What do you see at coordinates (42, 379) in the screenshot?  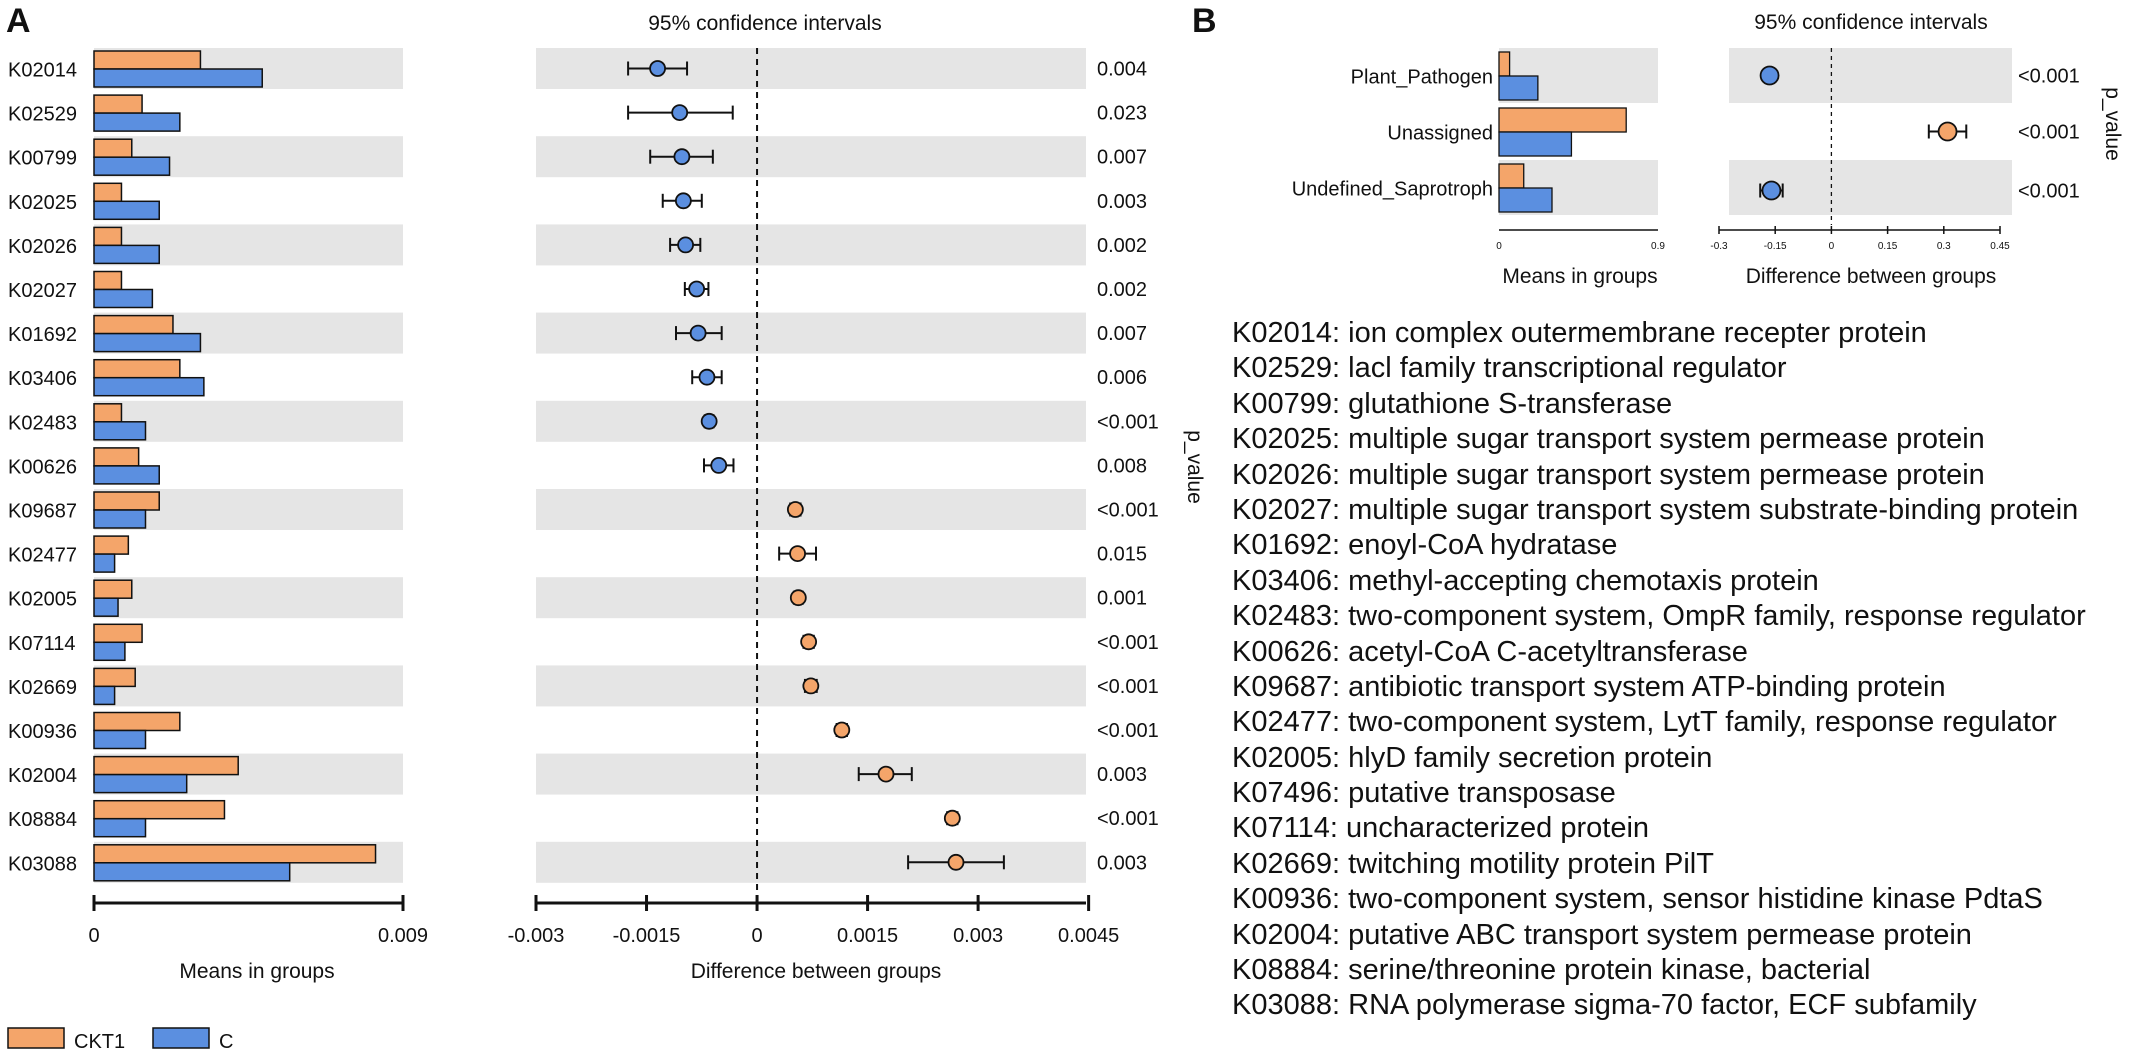 I see `category-label: K03406` at bounding box center [42, 379].